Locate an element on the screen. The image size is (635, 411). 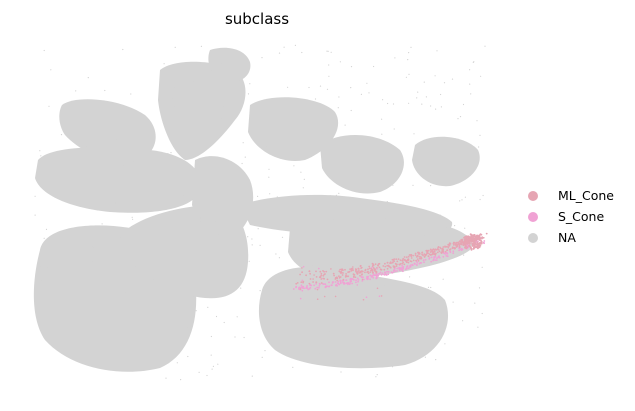
legend-entry-ml-cone: ML_Cone is located at coordinates (571, 195).